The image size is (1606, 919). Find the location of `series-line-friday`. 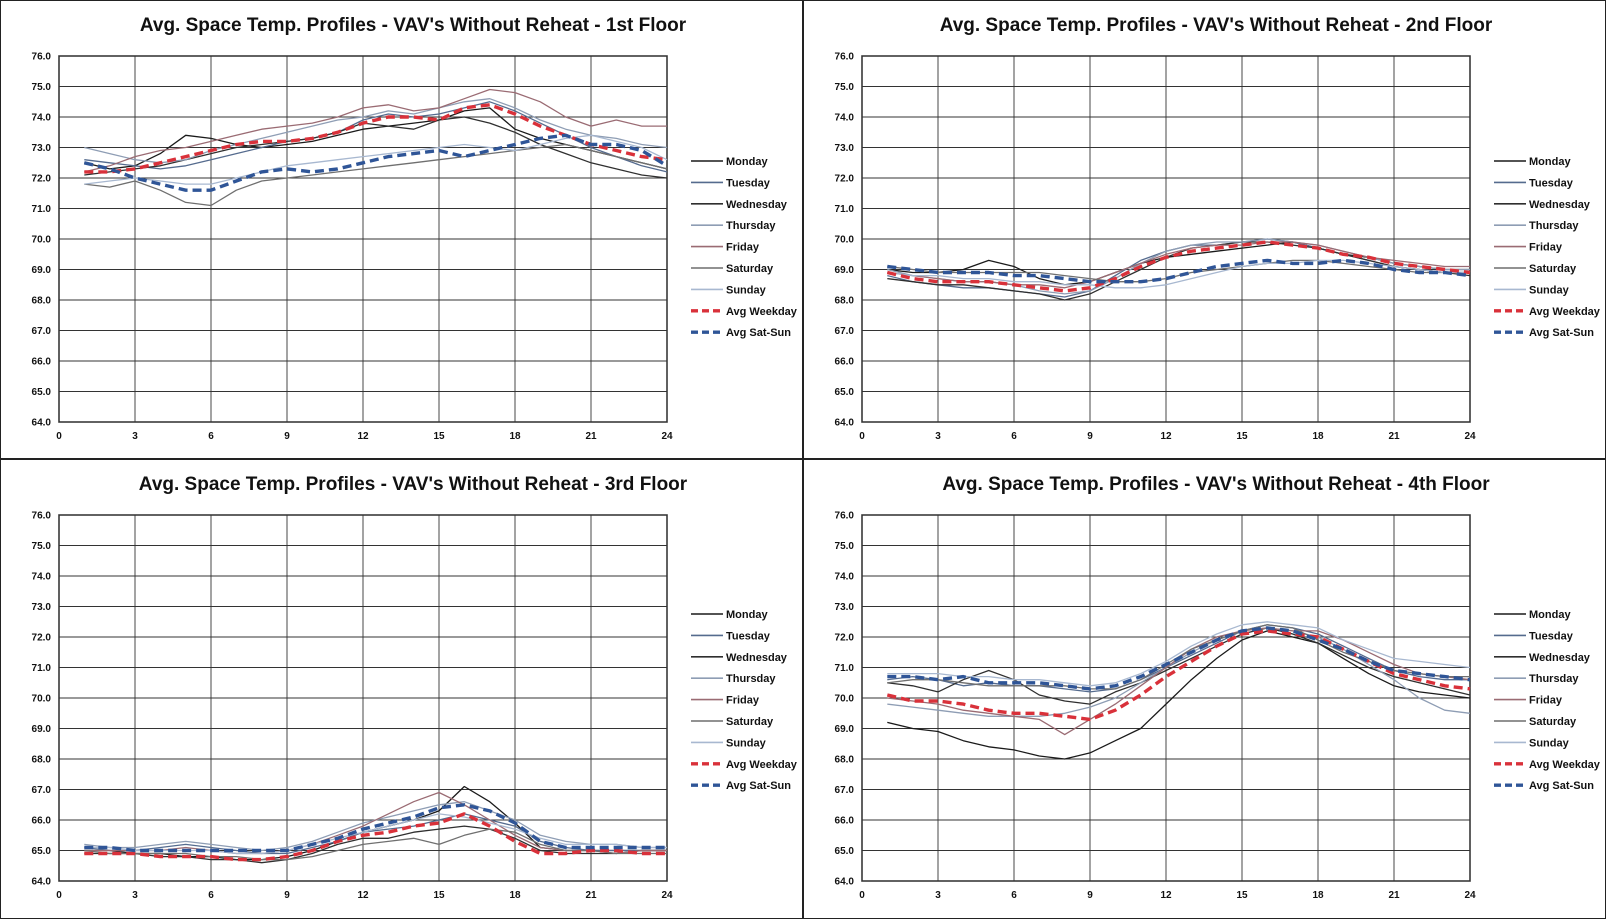

series-line-friday is located at coordinates (375, 130).